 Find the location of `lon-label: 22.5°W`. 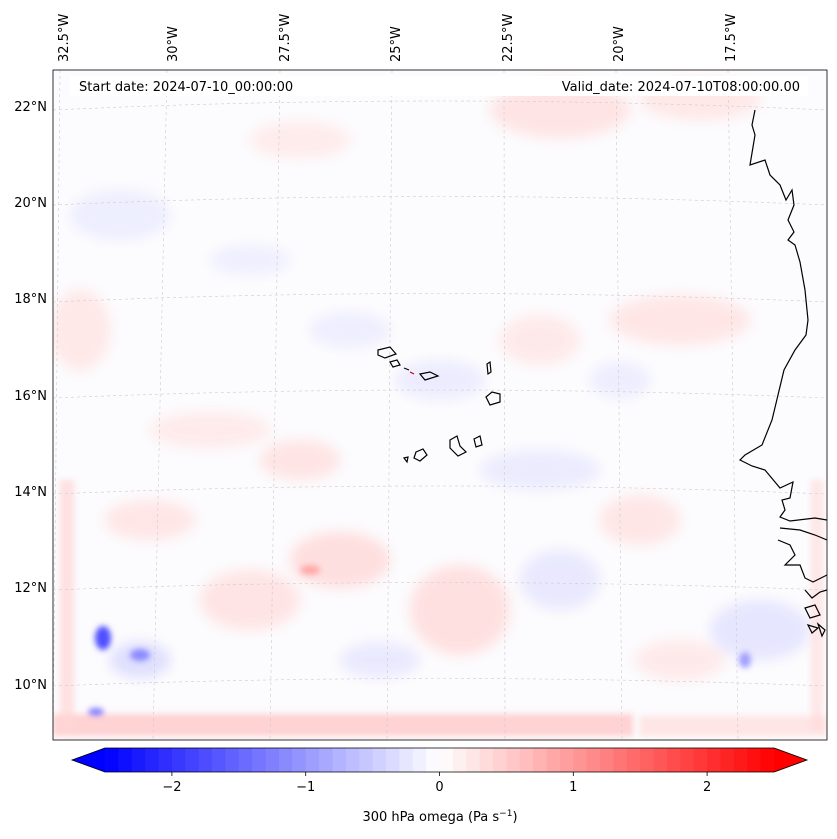

lon-label: 22.5°W is located at coordinates (508, 38).